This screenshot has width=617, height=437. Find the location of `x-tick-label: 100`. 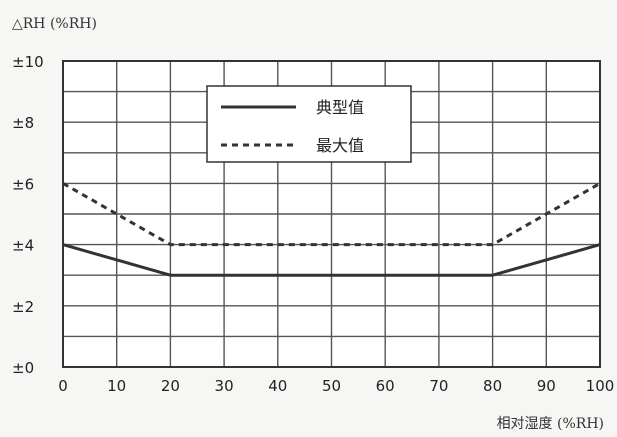

x-tick-label: 100 is located at coordinates (600, 386).